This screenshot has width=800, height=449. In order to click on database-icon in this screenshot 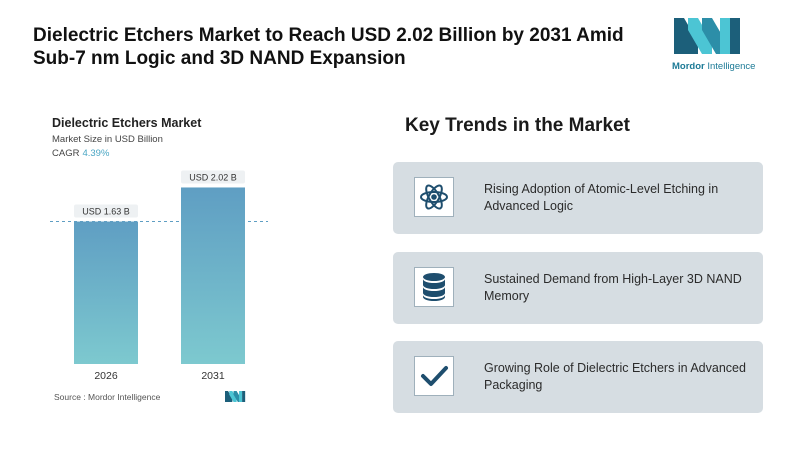, I will do `click(434, 287)`.